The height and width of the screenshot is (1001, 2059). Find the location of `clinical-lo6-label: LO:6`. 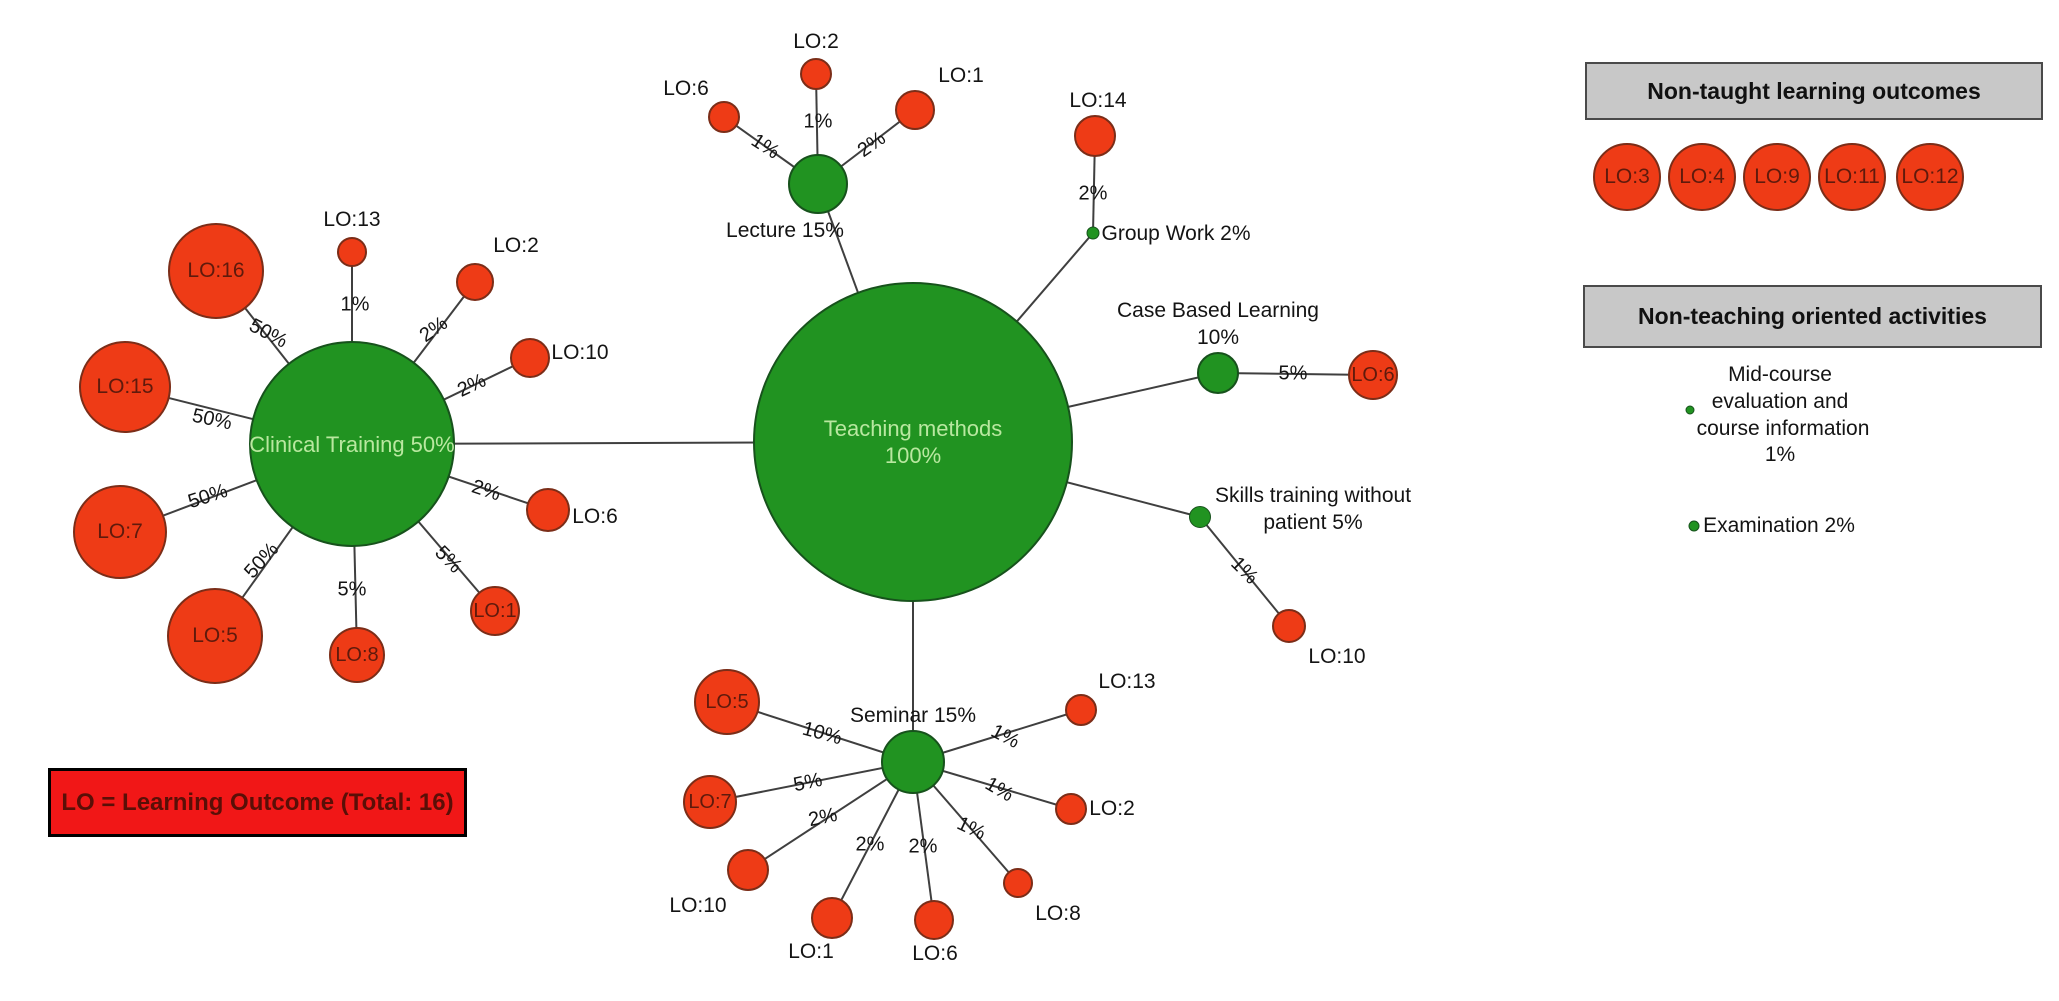

clinical-lo6-label: LO:6 is located at coordinates (595, 516).